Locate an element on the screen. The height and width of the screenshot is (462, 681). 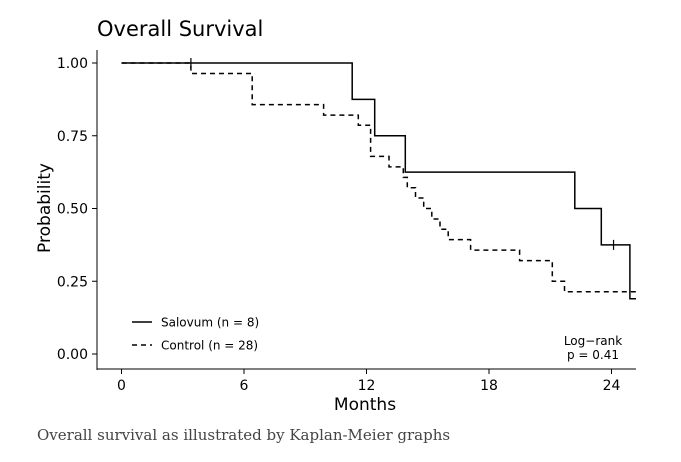
x-tick-label: 24 is located at coordinates (612, 386).